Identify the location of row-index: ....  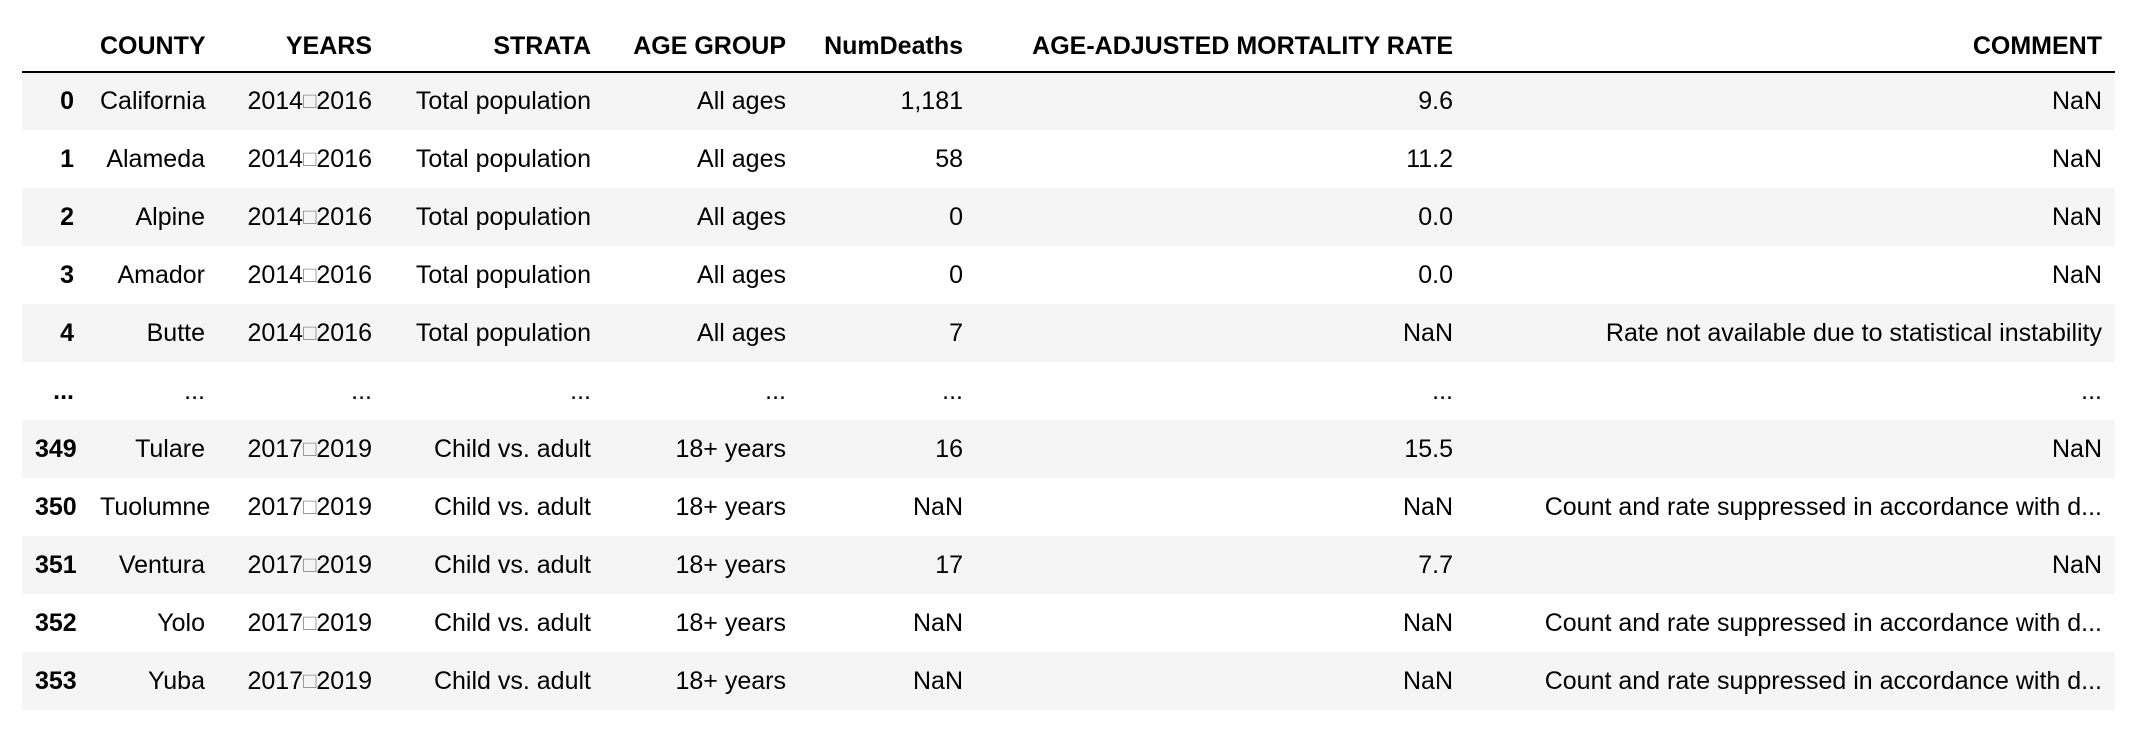
(63, 390).